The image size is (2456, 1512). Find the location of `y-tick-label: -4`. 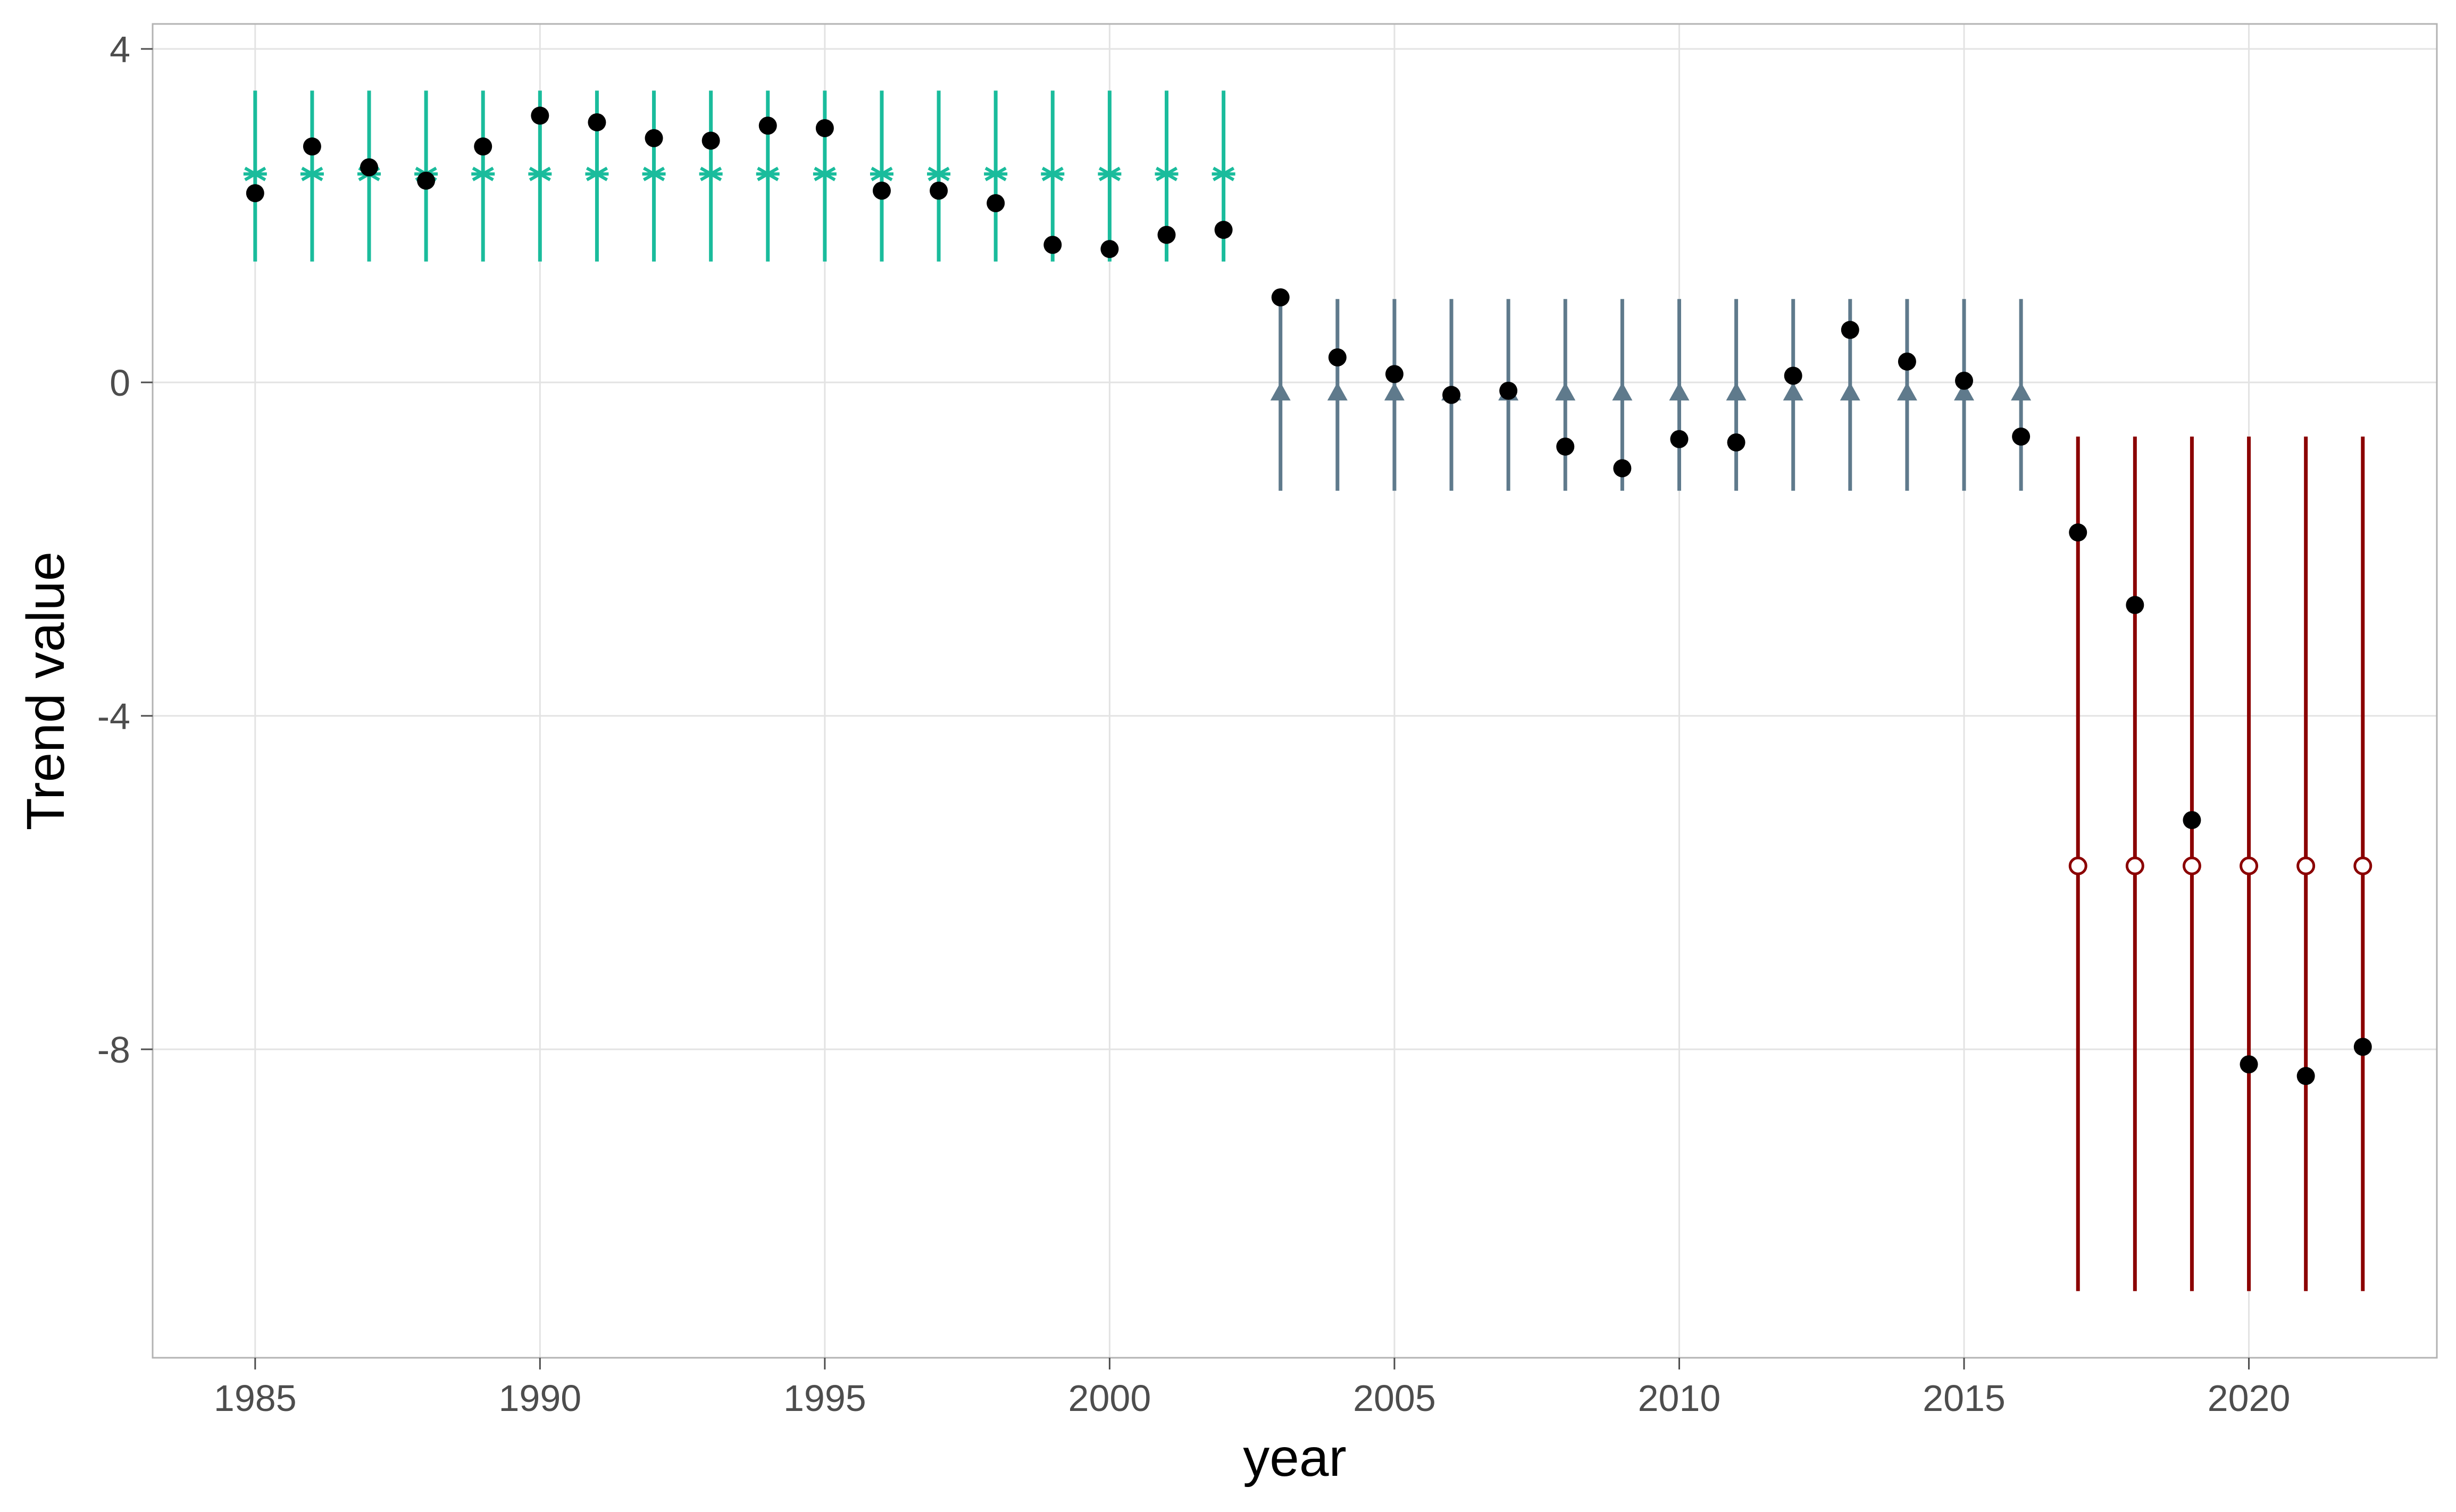

y-tick-label: -4 is located at coordinates (113, 717).